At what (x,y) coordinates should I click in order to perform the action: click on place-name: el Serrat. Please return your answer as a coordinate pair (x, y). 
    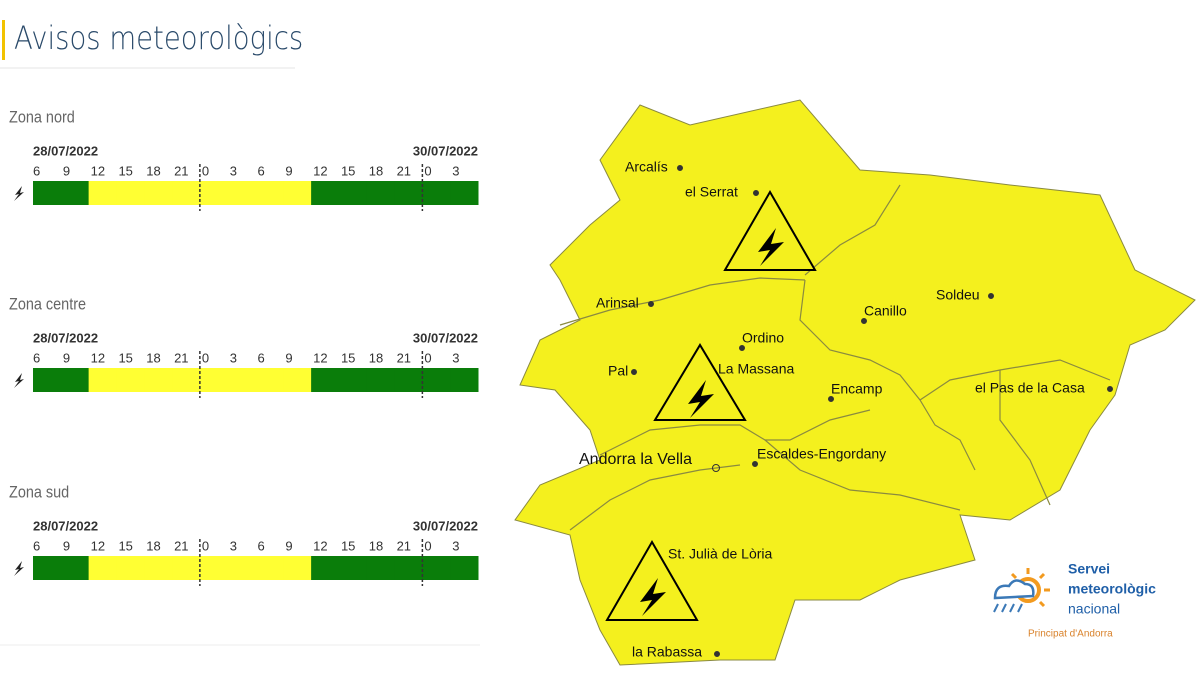
    Looking at the image, I should click on (711, 192).